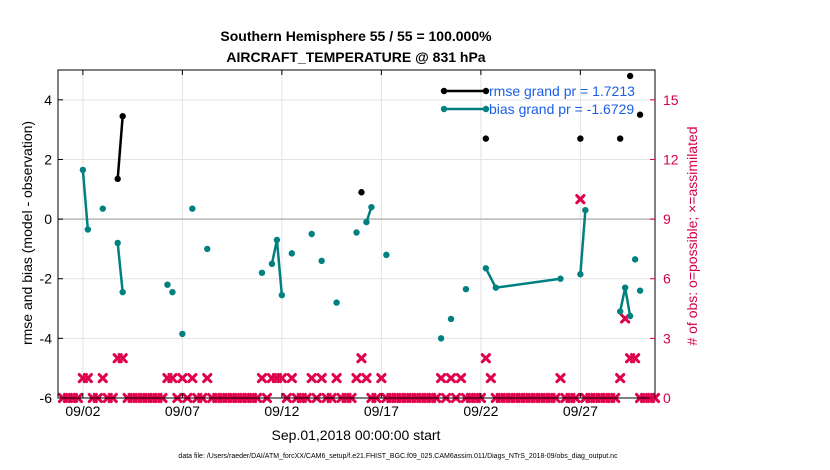 This screenshot has height=470, width=830. I want to click on legend-bias-marker-right, so click(486, 109).